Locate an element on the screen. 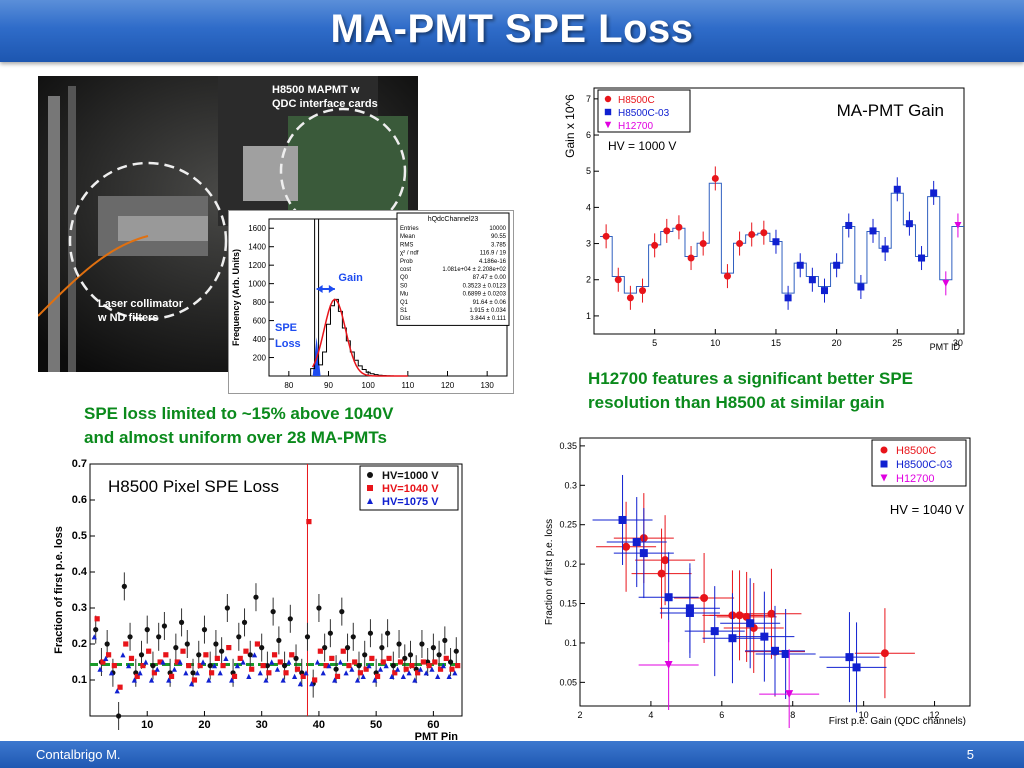  stats-value: 4.186e-16 is located at coordinates (493, 262).